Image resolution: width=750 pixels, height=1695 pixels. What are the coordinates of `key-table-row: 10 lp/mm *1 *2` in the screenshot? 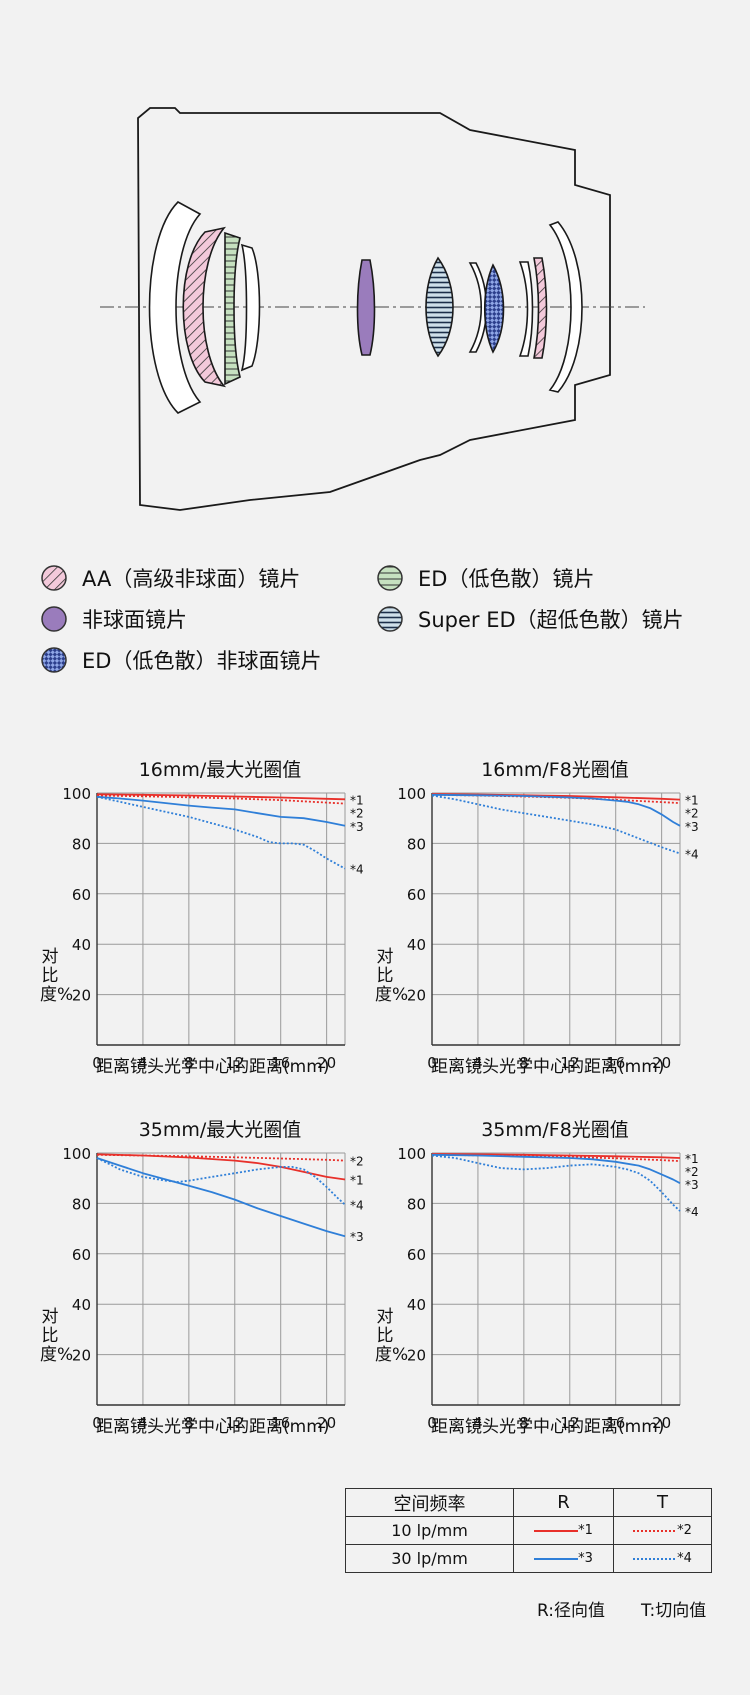 It's located at (528, 1530).